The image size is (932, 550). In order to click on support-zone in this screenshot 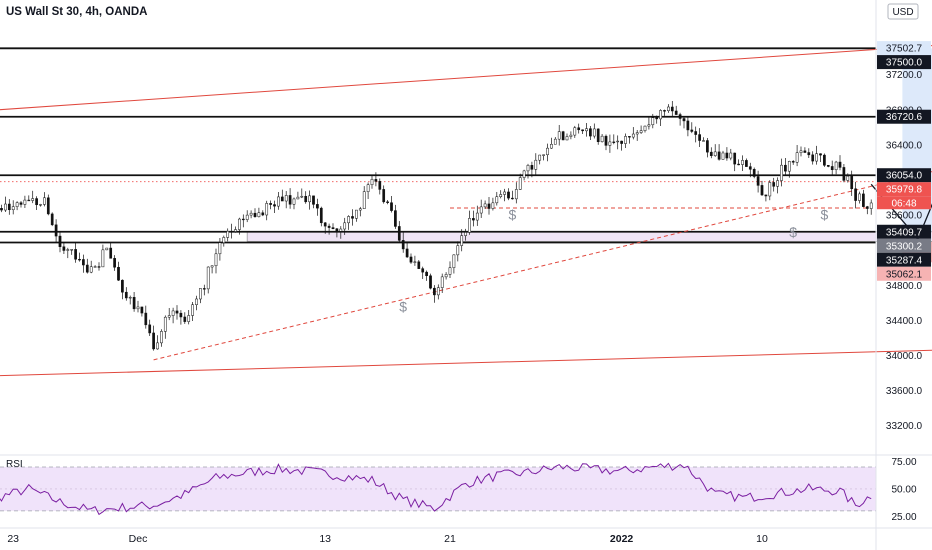, I will do `click(589, 236)`.